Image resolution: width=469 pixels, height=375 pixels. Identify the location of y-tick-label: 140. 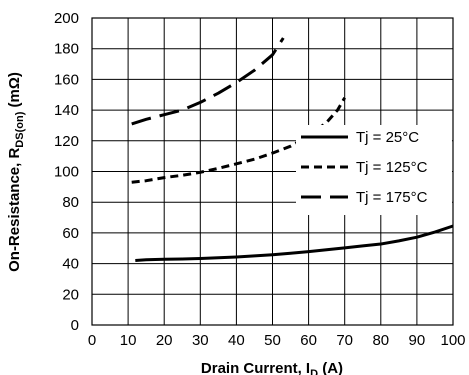
(66, 110).